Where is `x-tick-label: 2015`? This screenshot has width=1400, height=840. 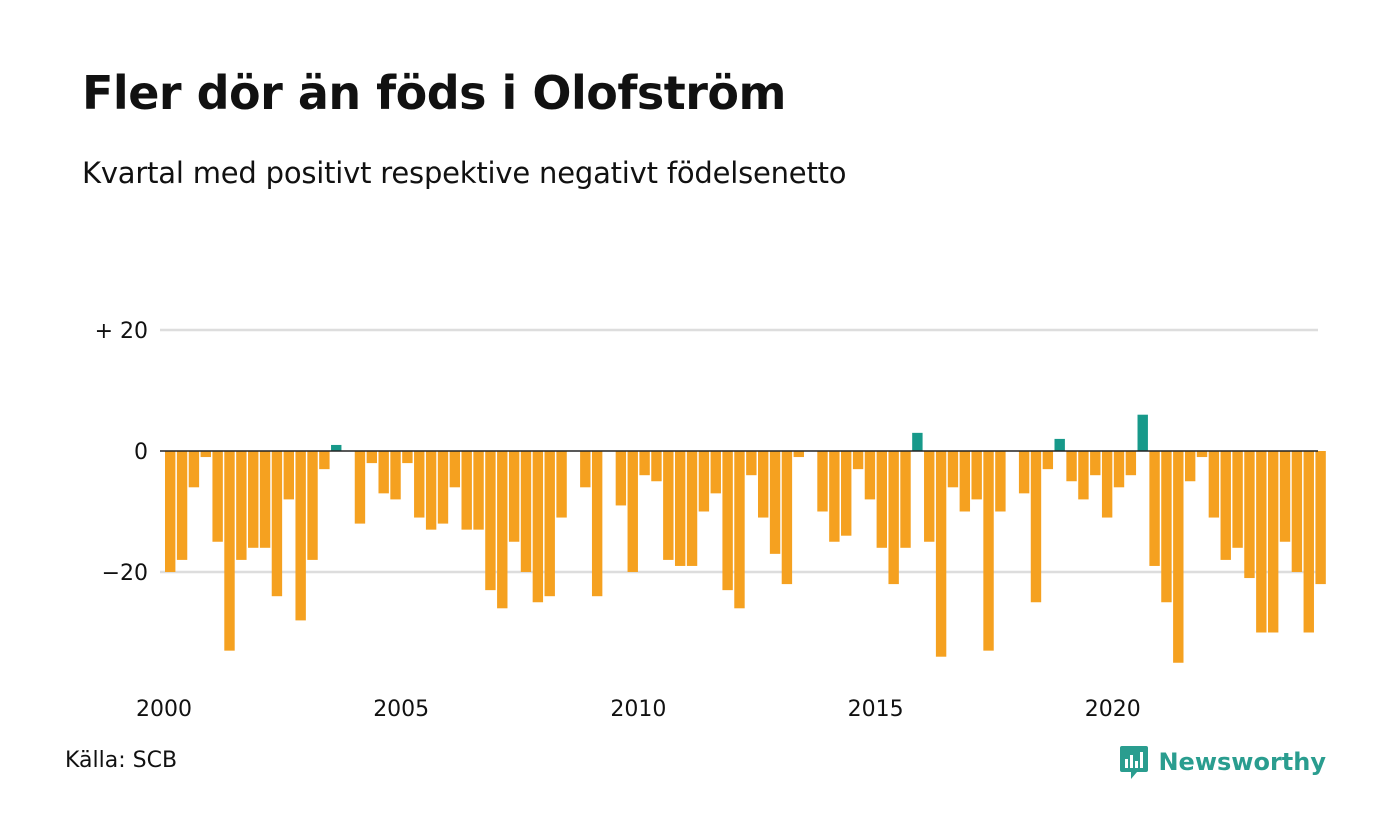 x-tick-label: 2015 is located at coordinates (876, 709).